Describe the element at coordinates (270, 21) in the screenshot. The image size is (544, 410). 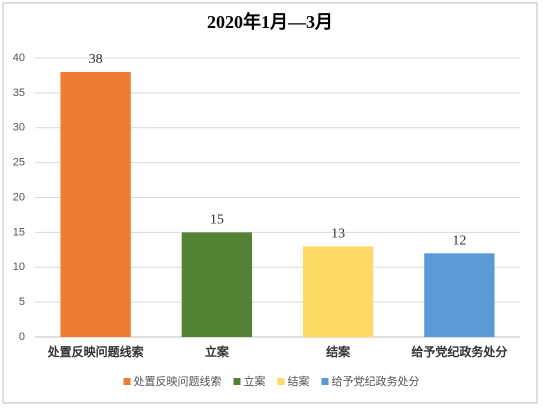
I see `chart-title: 2020年1月—3月` at that location.